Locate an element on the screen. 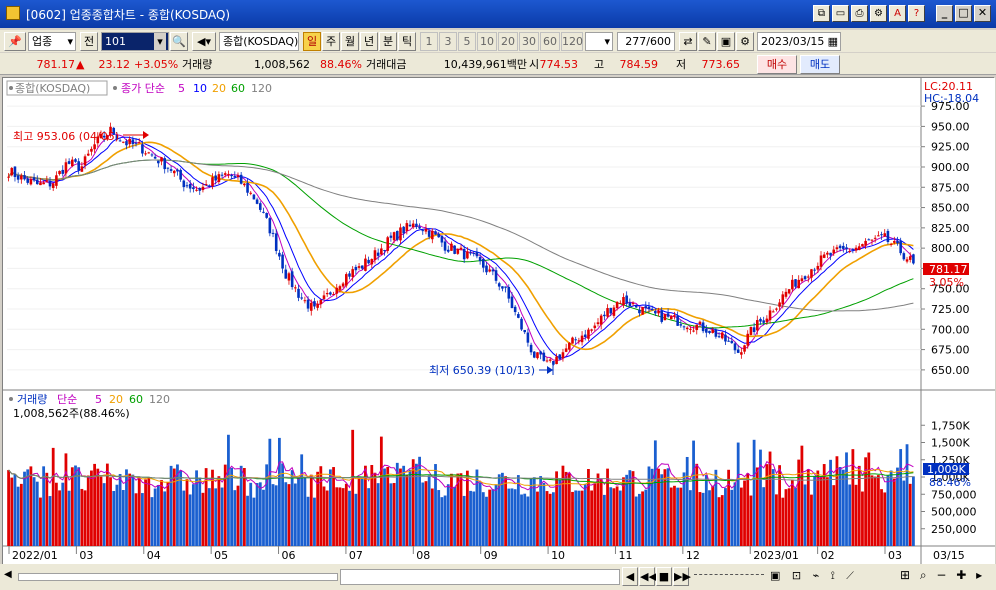 Image resolution: width=996 pixels, height=590 pixels. tool-icons: ▣ ⊡ ⌁ ⟟ ⟋ is located at coordinates (814, 575).